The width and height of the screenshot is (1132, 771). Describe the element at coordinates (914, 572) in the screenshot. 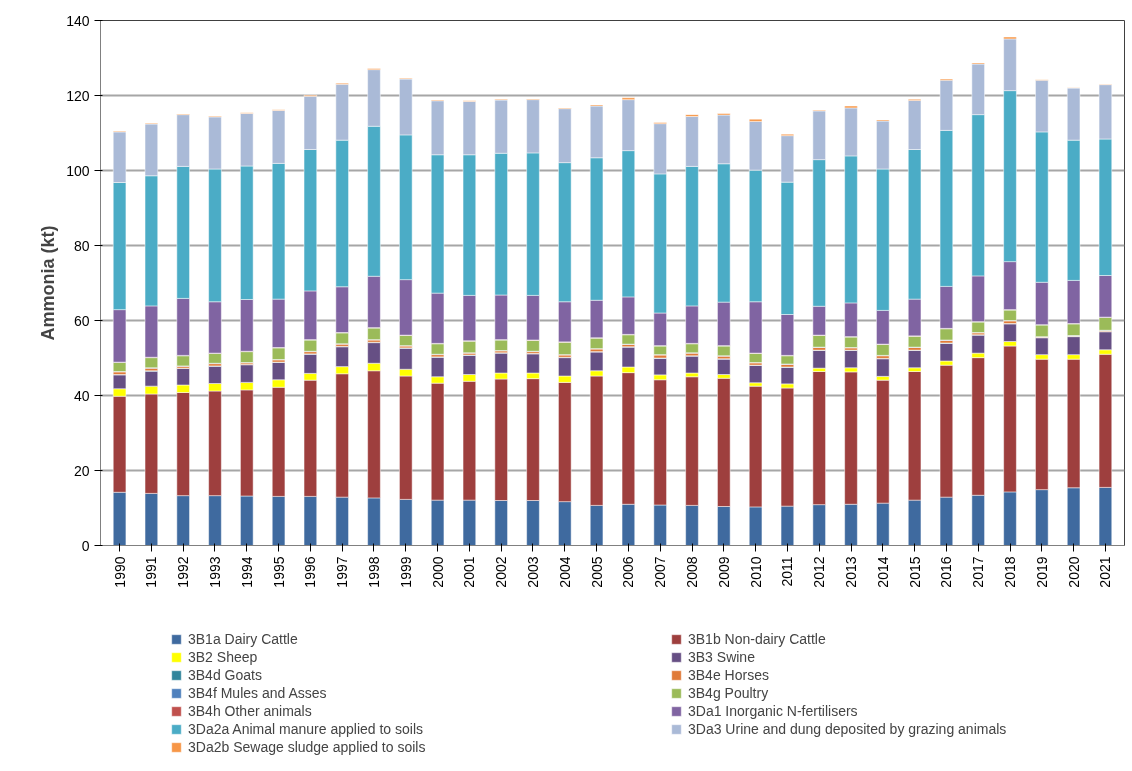

I see `x-tick-label: 2015` at that location.